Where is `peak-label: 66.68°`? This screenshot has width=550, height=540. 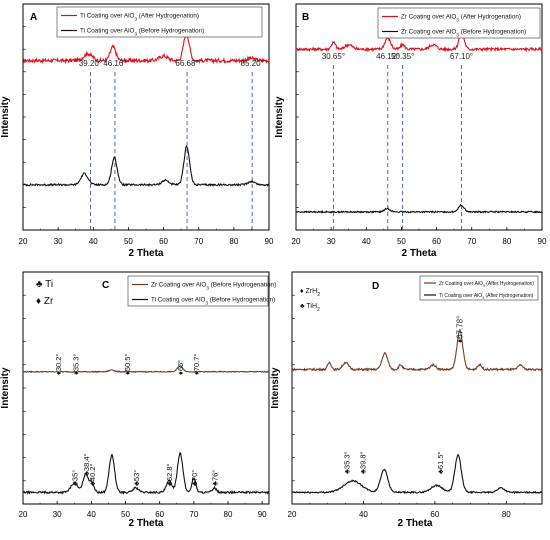
peak-label: 66.68° is located at coordinates (186, 63).